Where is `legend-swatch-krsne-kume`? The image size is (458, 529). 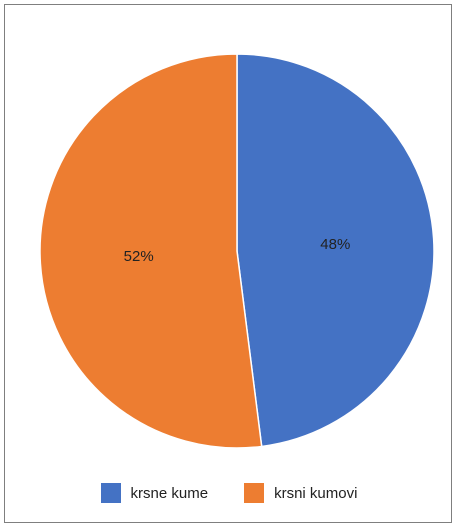
legend-swatch-krsne-kume is located at coordinates (110, 493).